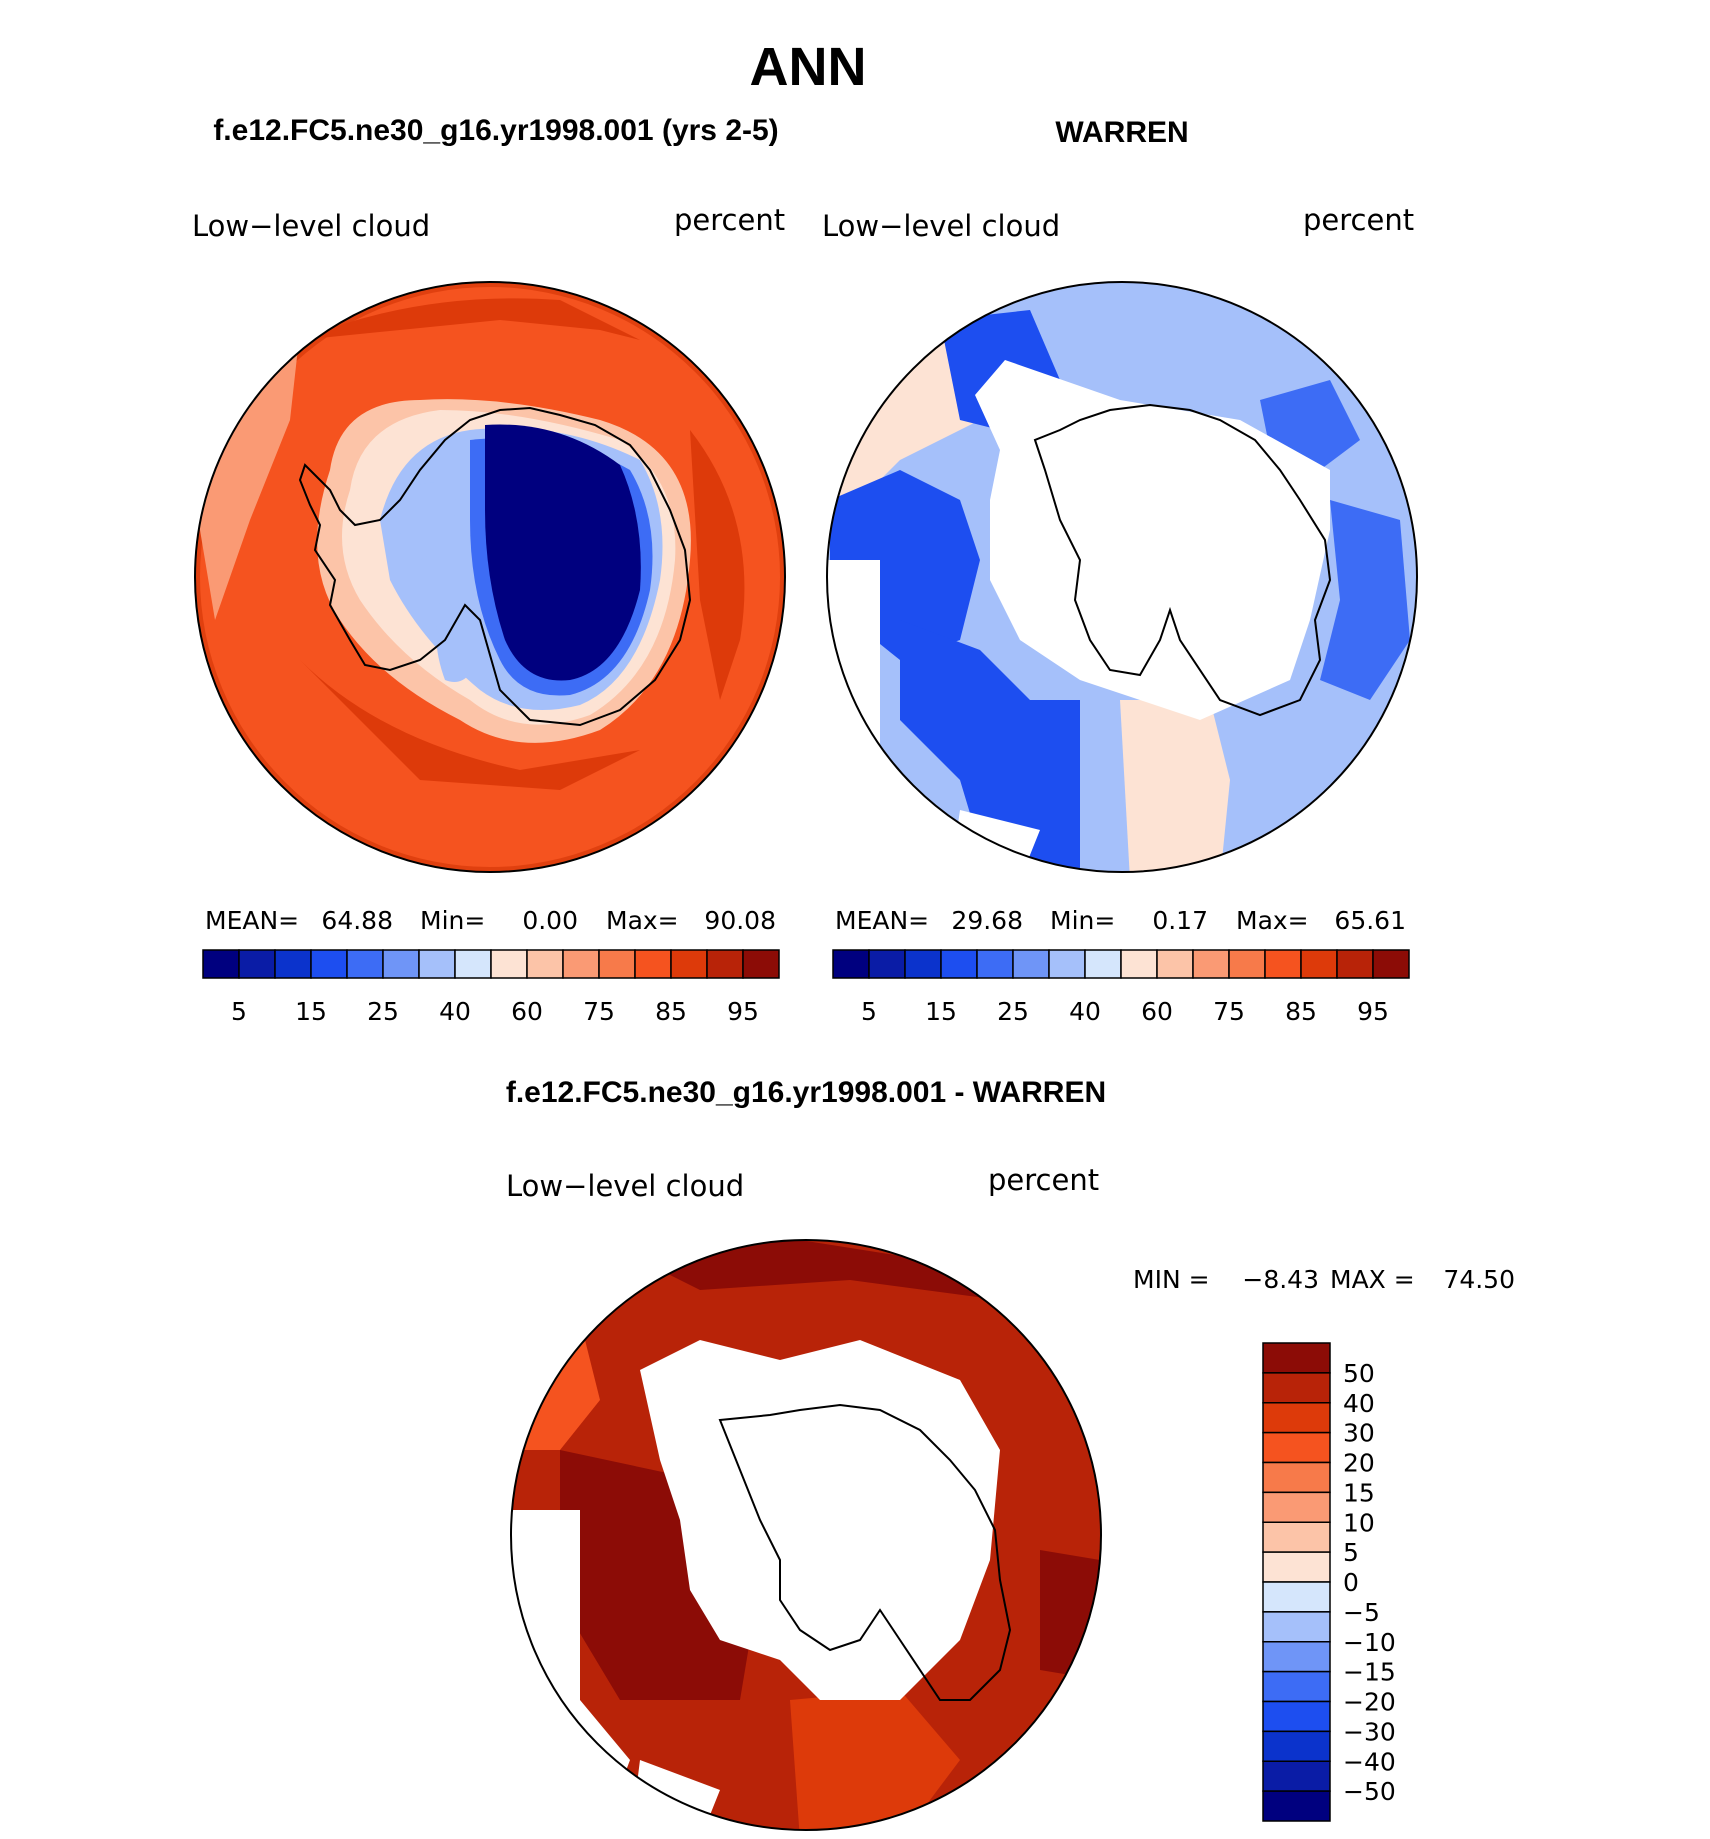  Describe the element at coordinates (806, 1092) in the screenshot. I see `panel-3-heading: f.e12.FC5.ne30_g16.yr1998.001 - WARREN` at that location.